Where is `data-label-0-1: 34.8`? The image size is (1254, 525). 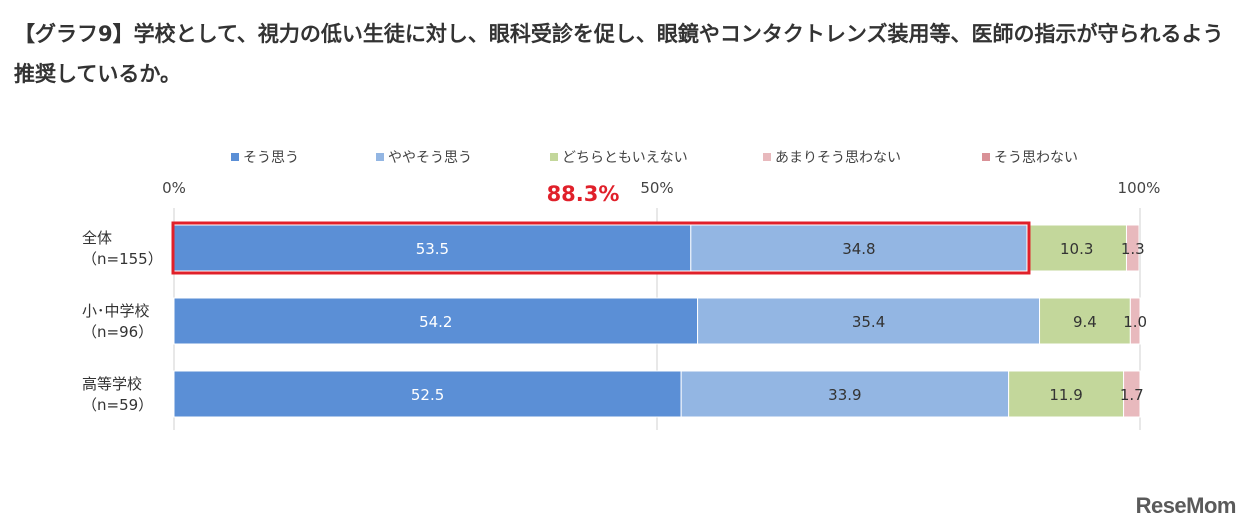
data-label-0-1: 34.8 is located at coordinates (858, 249).